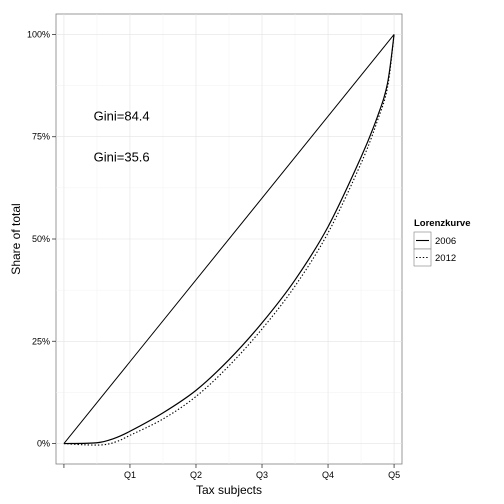 Image resolution: width=504 pixels, height=504 pixels. Describe the element at coordinates (122, 136) in the screenshot. I see `annotation-layer: Gini=84.4 Gini=35.6` at that location.